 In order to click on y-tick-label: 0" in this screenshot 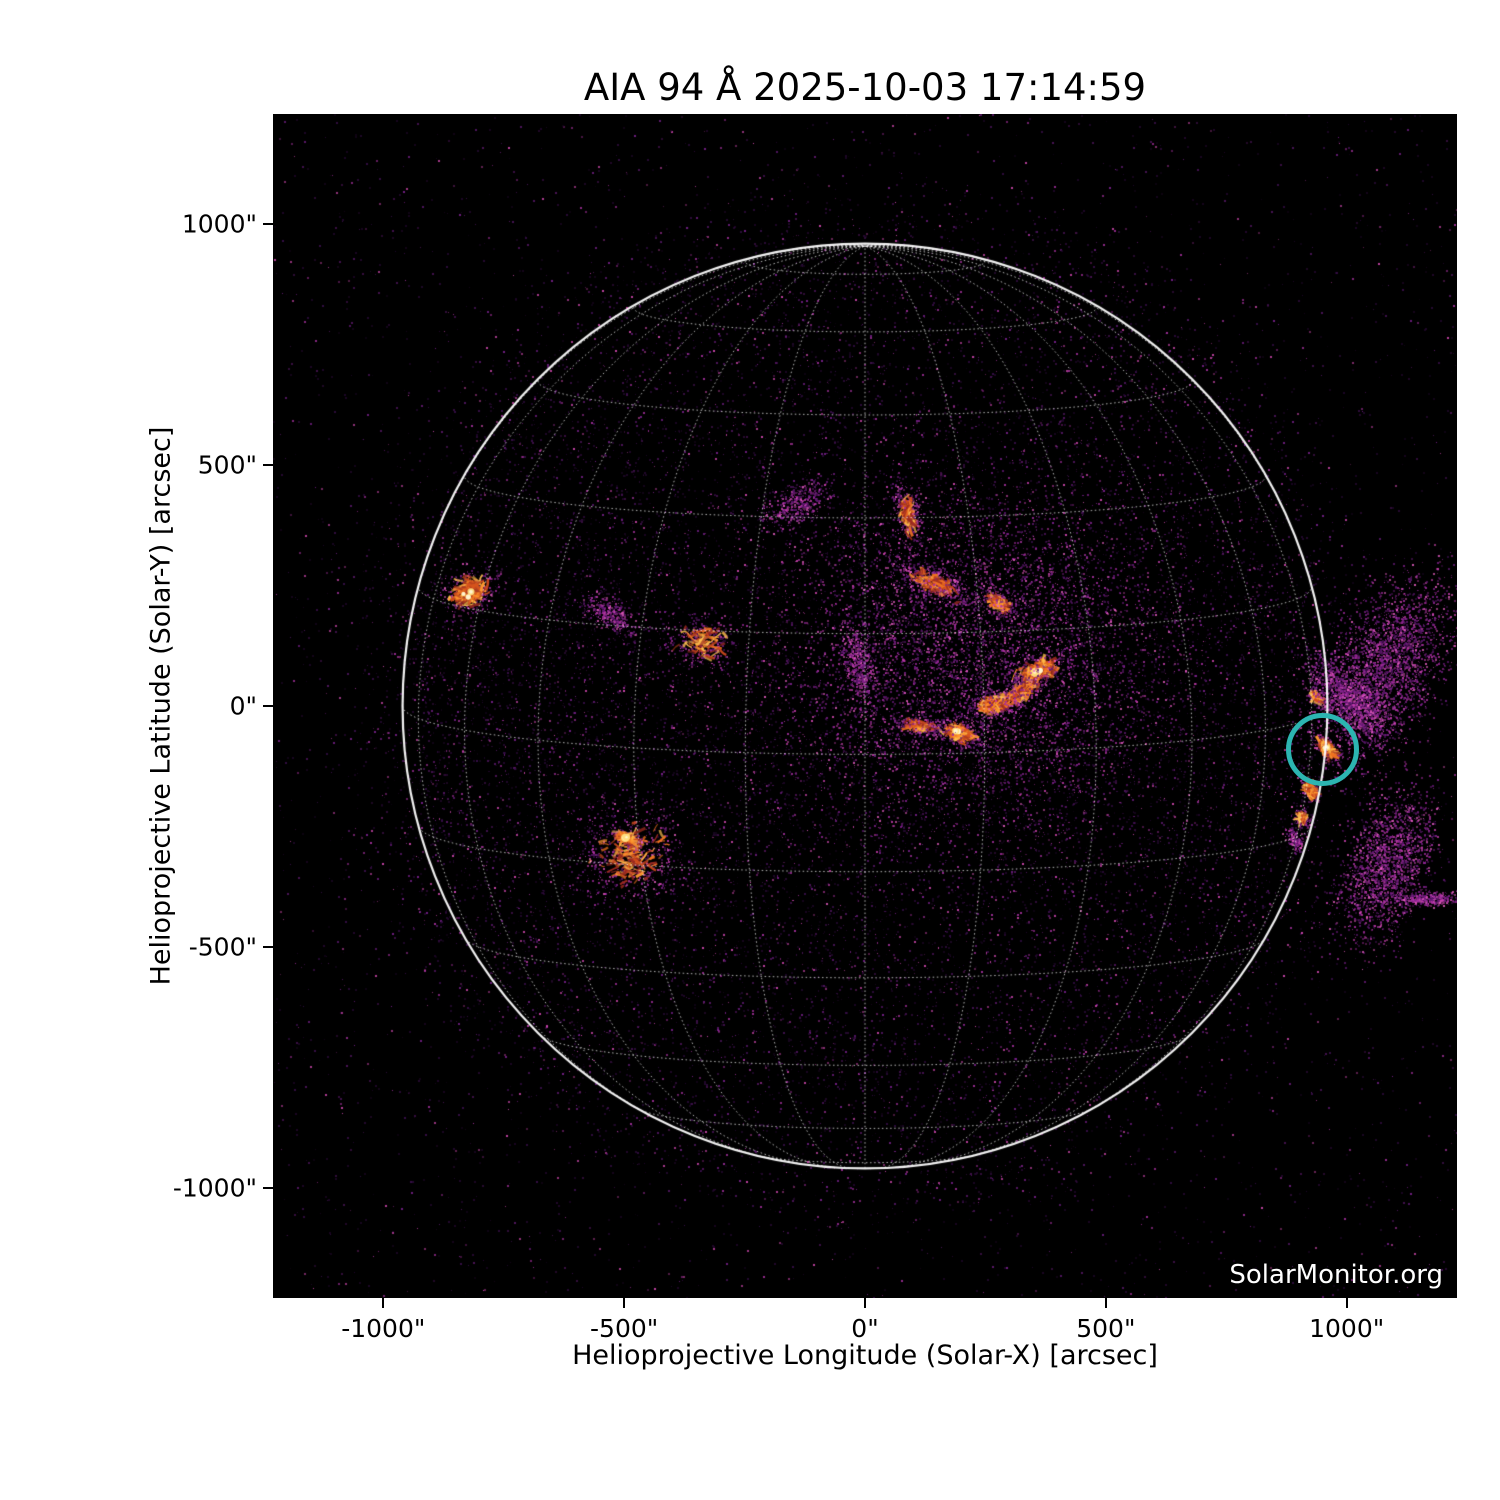, I will do `click(243, 706)`.